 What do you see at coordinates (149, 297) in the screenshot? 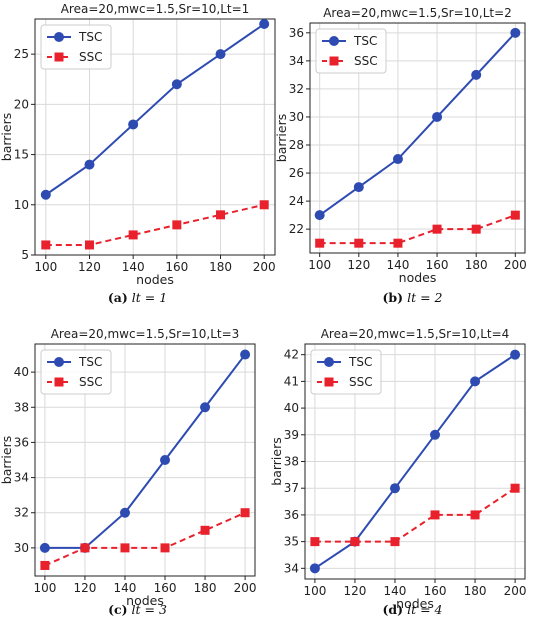
I see `caption-text: lt = 1` at bounding box center [149, 297].